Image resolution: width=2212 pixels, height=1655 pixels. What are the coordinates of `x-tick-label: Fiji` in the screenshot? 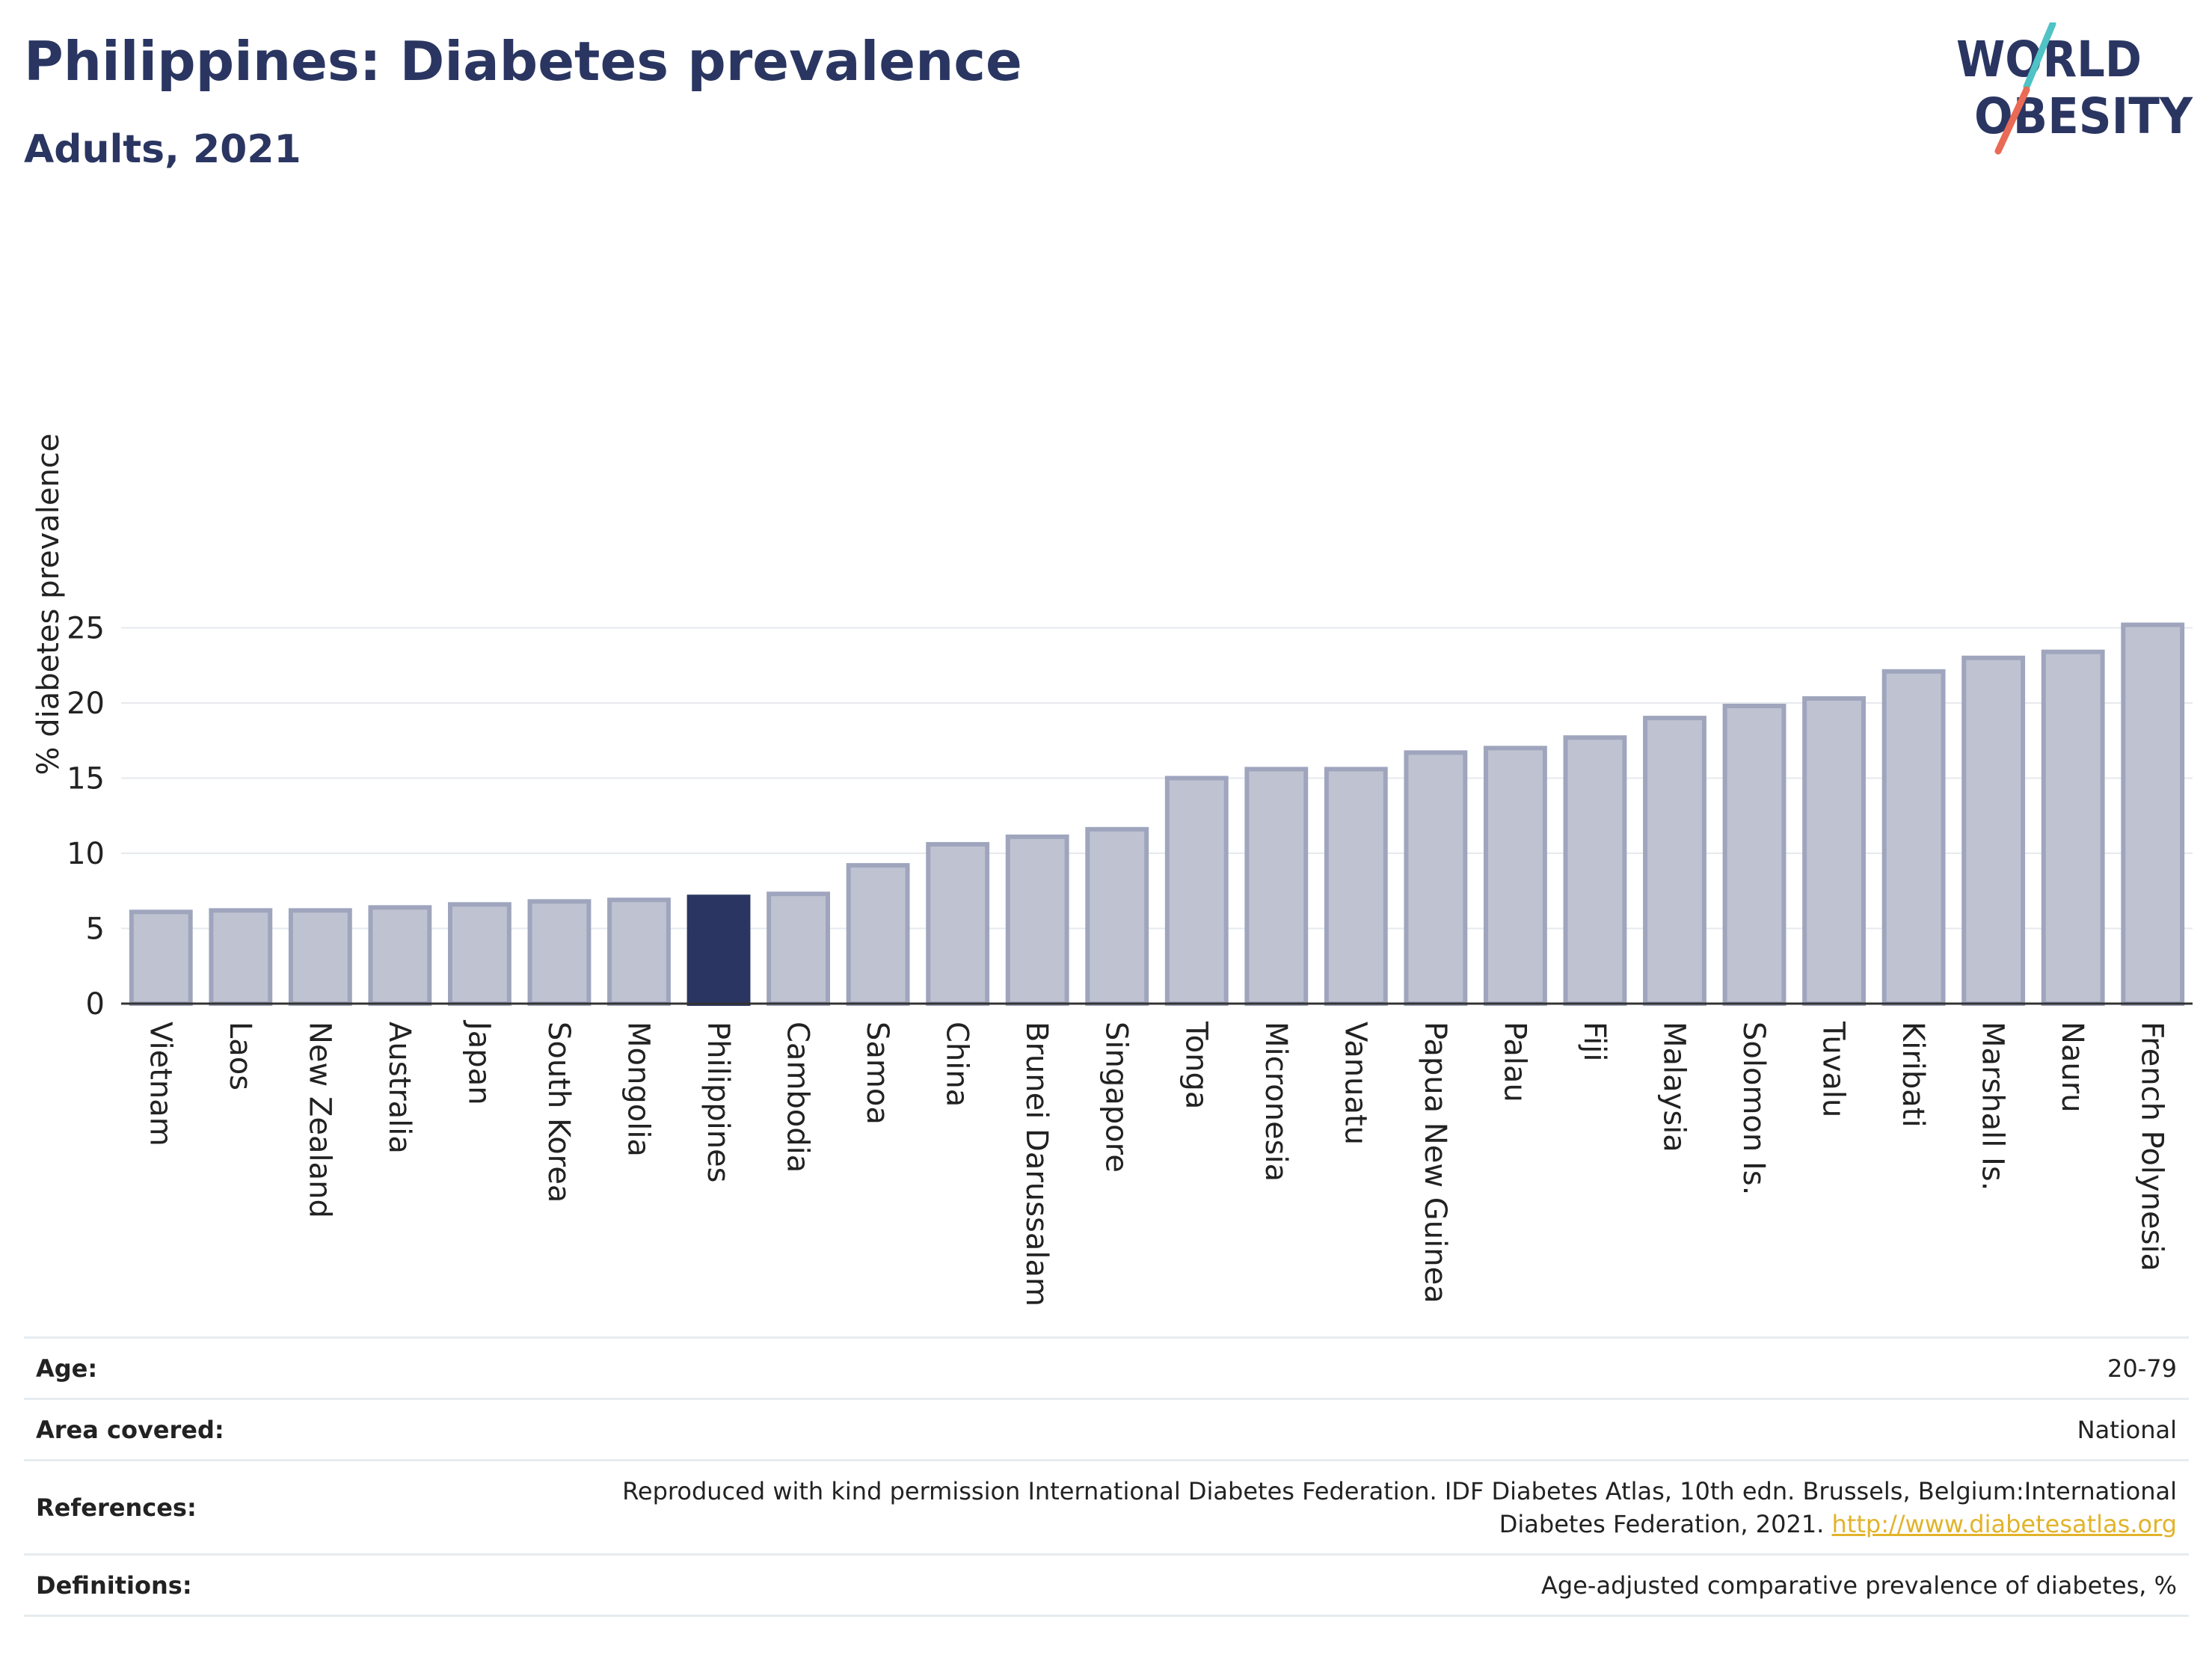 It's located at (1594, 1041).